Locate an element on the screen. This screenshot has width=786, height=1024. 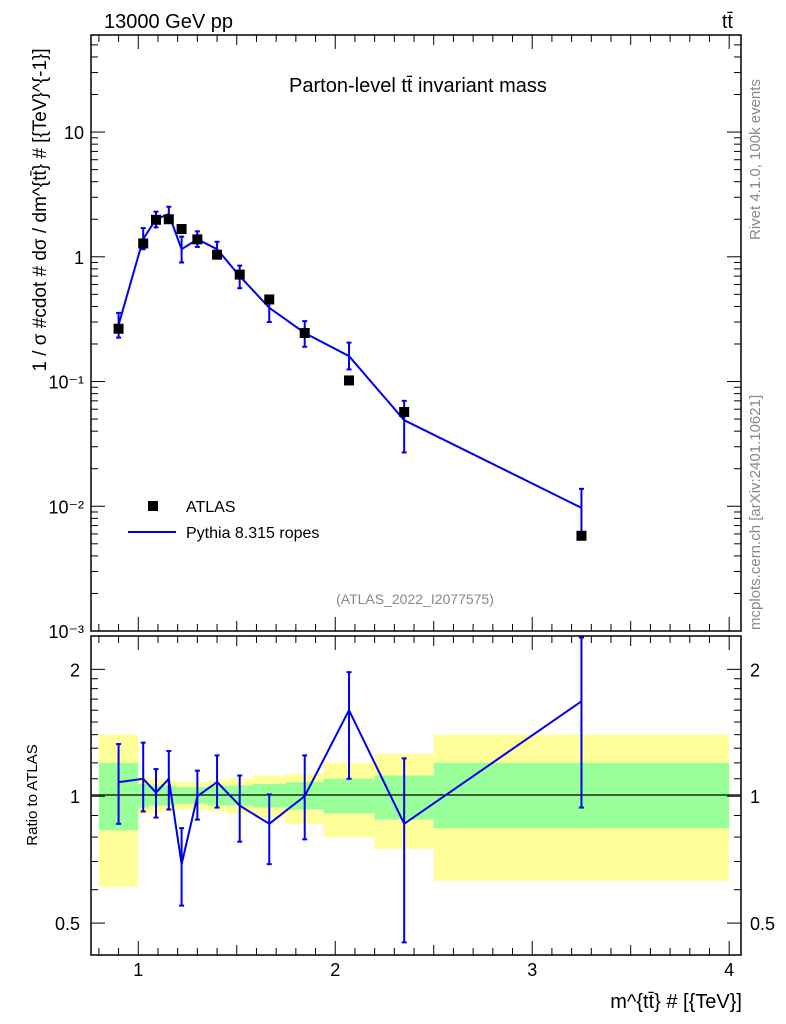
legend-atlas-marker is located at coordinates (153, 506).